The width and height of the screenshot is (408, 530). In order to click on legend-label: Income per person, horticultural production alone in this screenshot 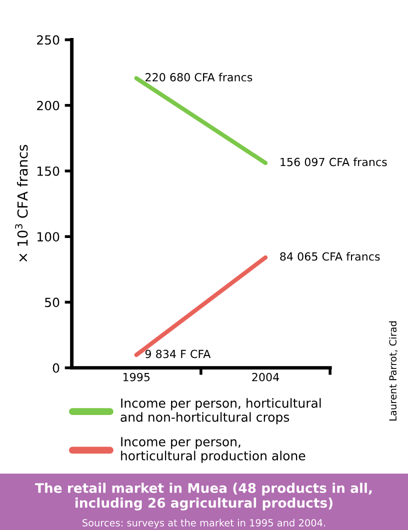, I will do `click(213, 450)`.